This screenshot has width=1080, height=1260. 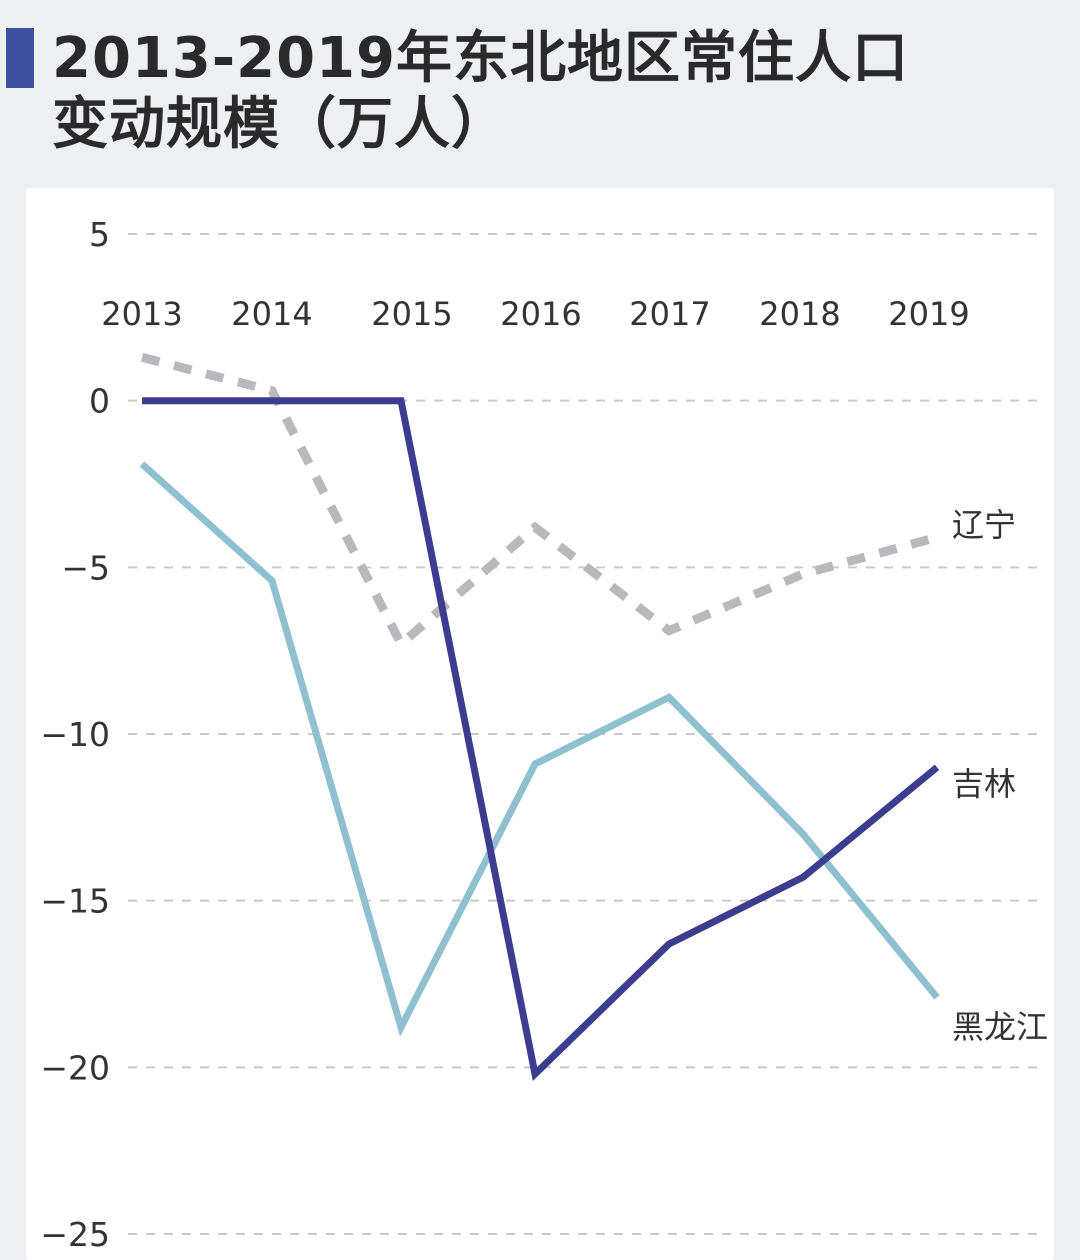 I want to click on y-tick-label: 5, so click(x=99, y=234).